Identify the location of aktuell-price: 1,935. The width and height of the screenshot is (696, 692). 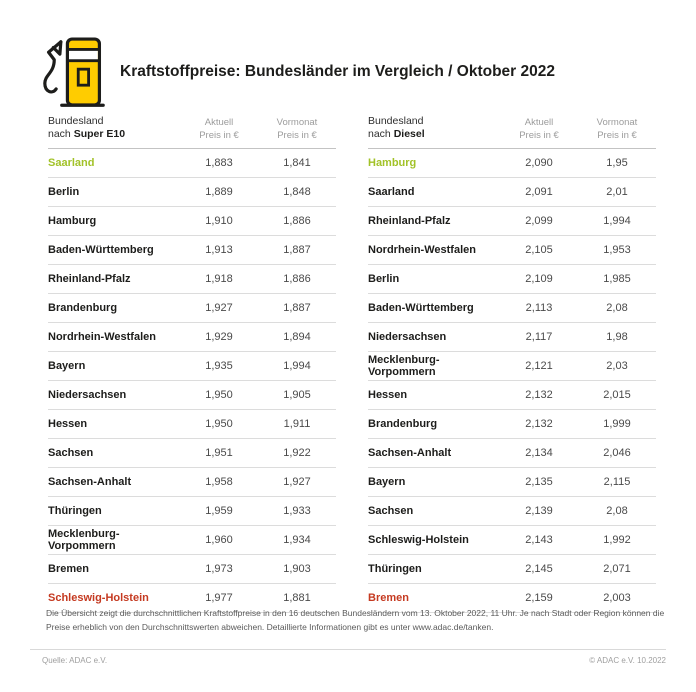
(219, 366).